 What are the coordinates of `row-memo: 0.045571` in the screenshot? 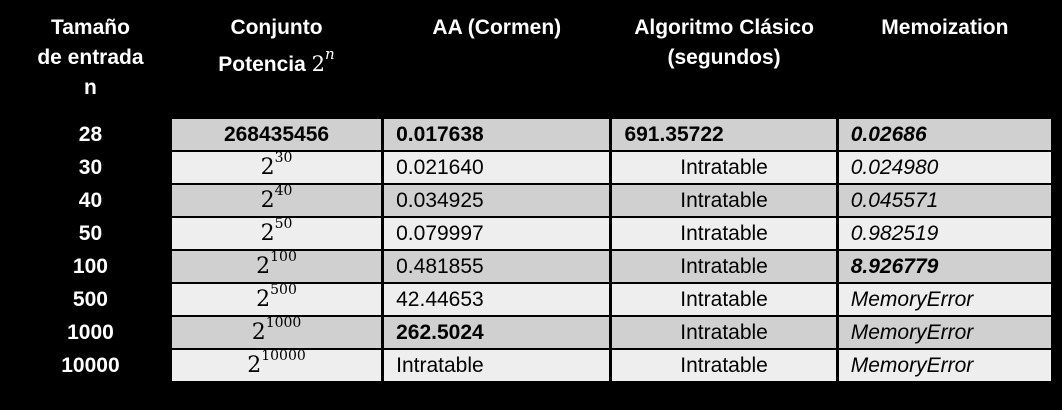 It's located at (944, 200).